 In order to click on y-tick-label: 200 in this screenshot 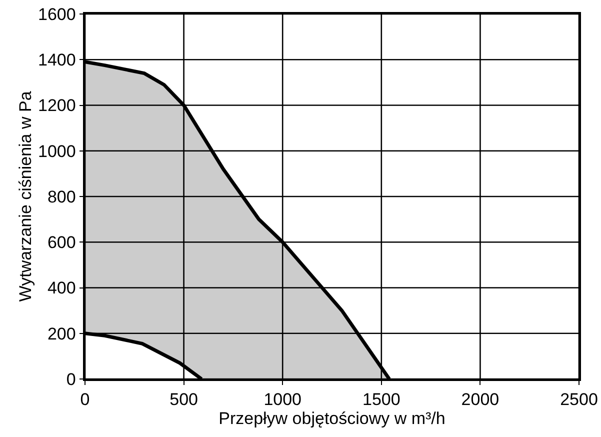, I will do `click(61, 334)`.